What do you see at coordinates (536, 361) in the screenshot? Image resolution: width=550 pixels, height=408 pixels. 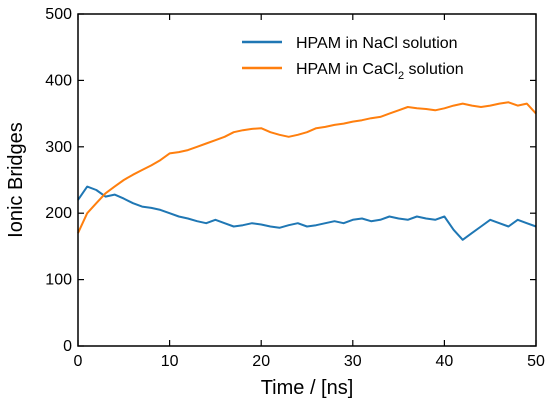 I see `x-tick-label: 50` at bounding box center [536, 361].